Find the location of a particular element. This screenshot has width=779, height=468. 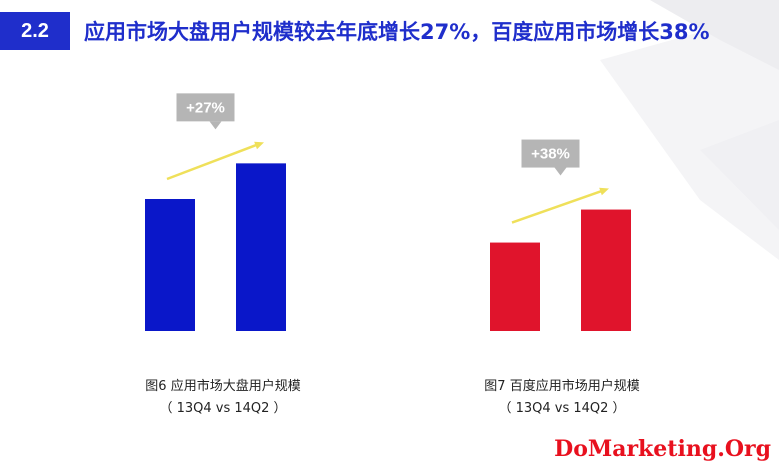

chart-2-caption: 图7 百度应用市场用户规模 （ 13Q4 vs 14Q2 ） is located at coordinates (562, 398).